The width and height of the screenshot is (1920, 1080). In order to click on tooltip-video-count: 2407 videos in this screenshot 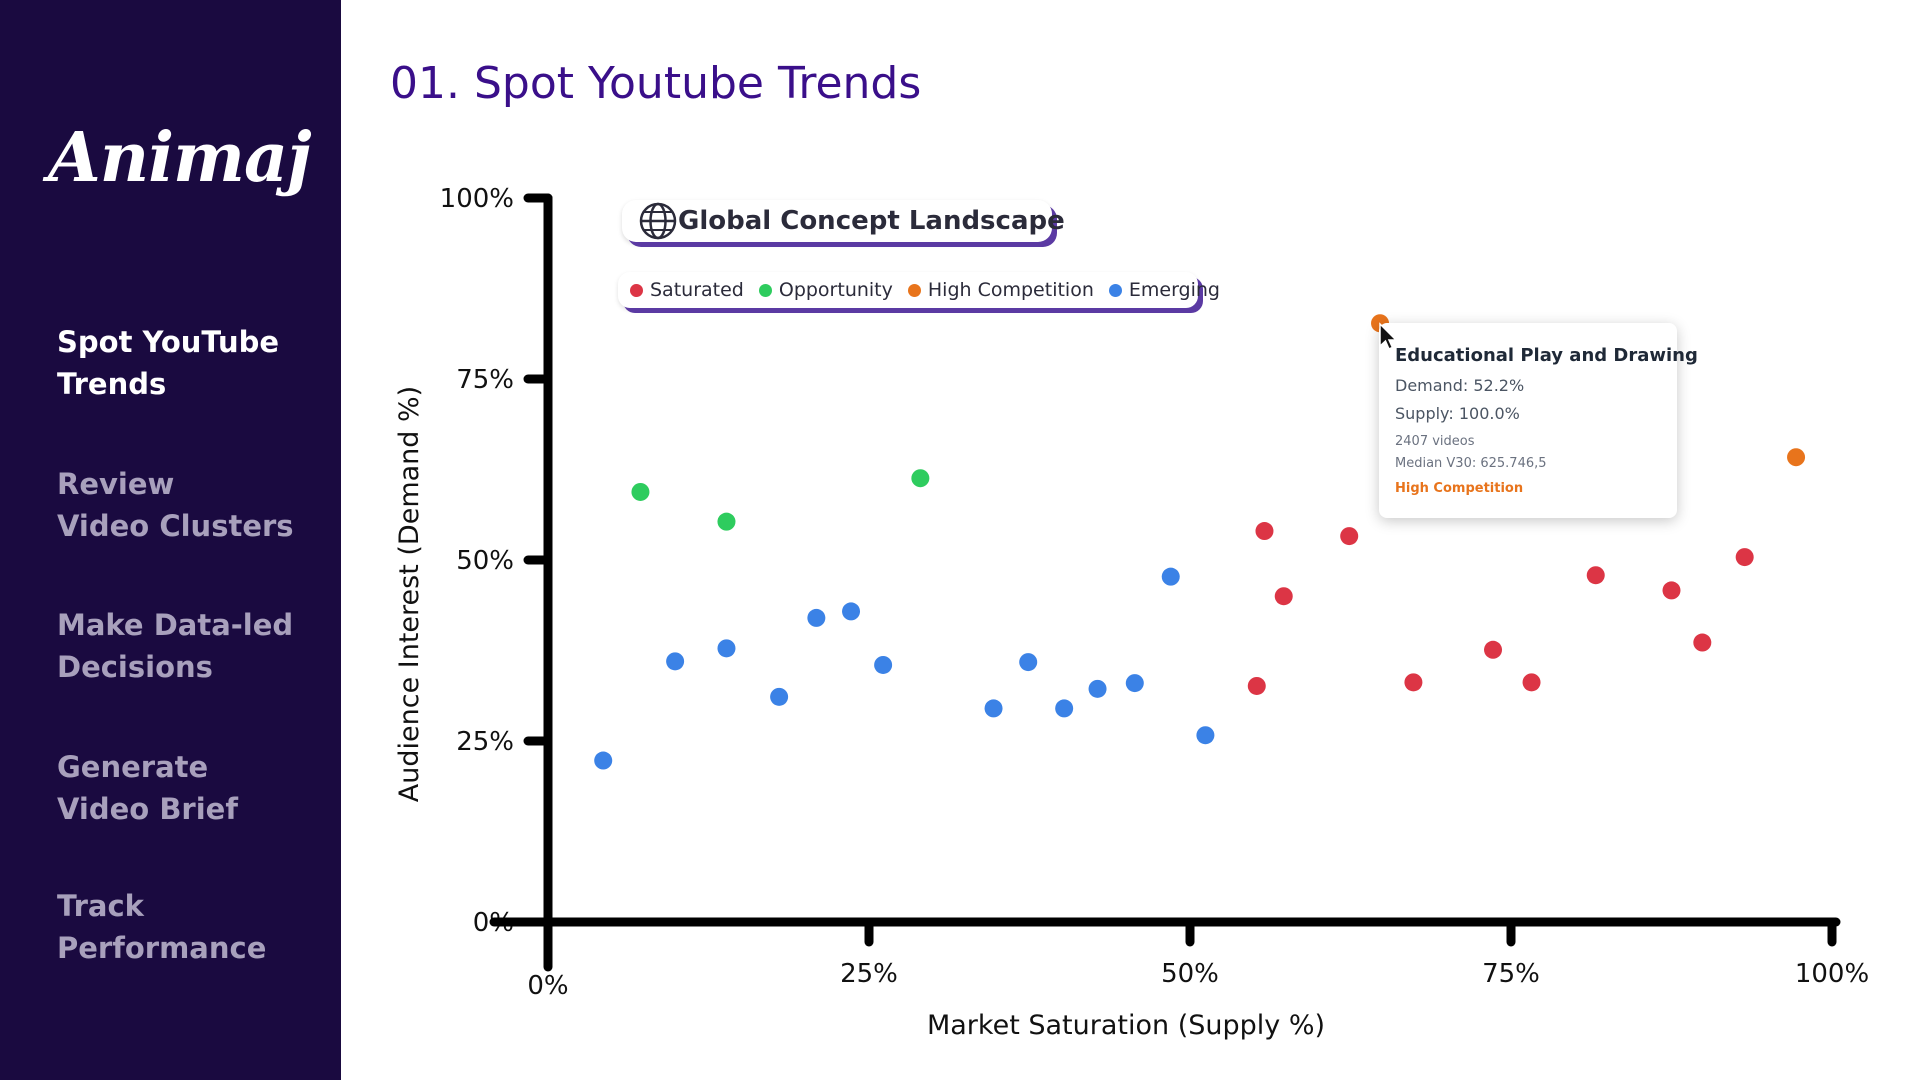, I will do `click(1435, 441)`.